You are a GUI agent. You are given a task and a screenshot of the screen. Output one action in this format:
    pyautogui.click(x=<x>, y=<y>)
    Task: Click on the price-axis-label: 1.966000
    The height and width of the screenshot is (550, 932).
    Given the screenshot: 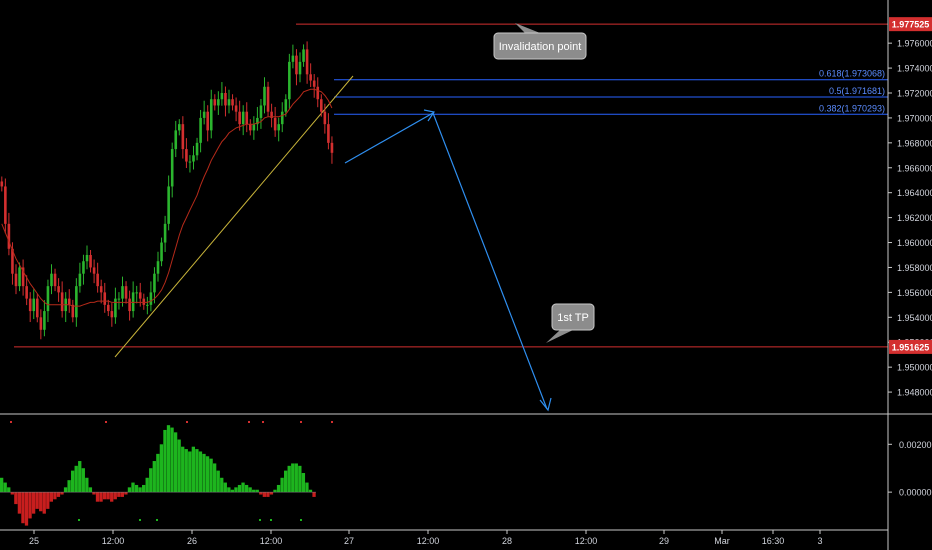 What is the action you would take?
    pyautogui.click(x=914, y=168)
    